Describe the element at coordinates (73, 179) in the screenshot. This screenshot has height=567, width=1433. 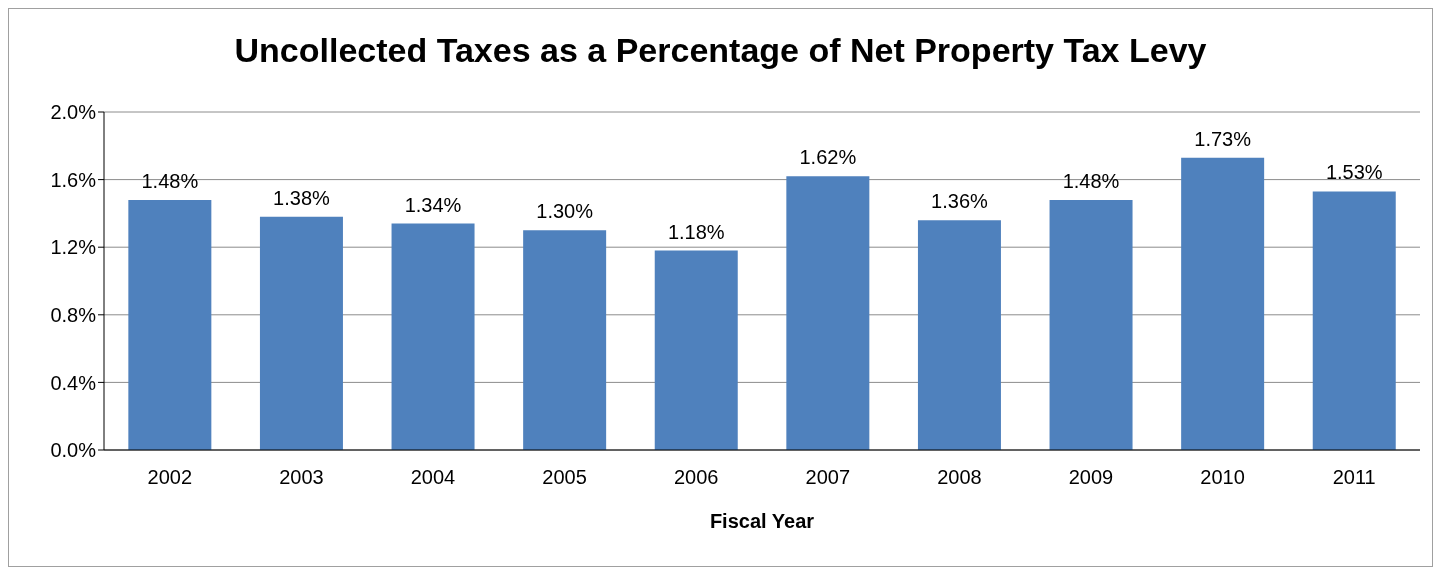
I see `y-tick-label: 1.6%` at that location.